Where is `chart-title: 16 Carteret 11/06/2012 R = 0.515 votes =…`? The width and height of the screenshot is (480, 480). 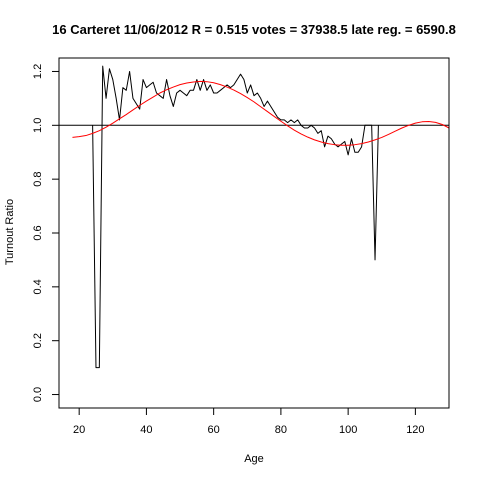 chart-title: 16 Carteret 11/06/2012 R = 0.515 votes =… is located at coordinates (254, 29).